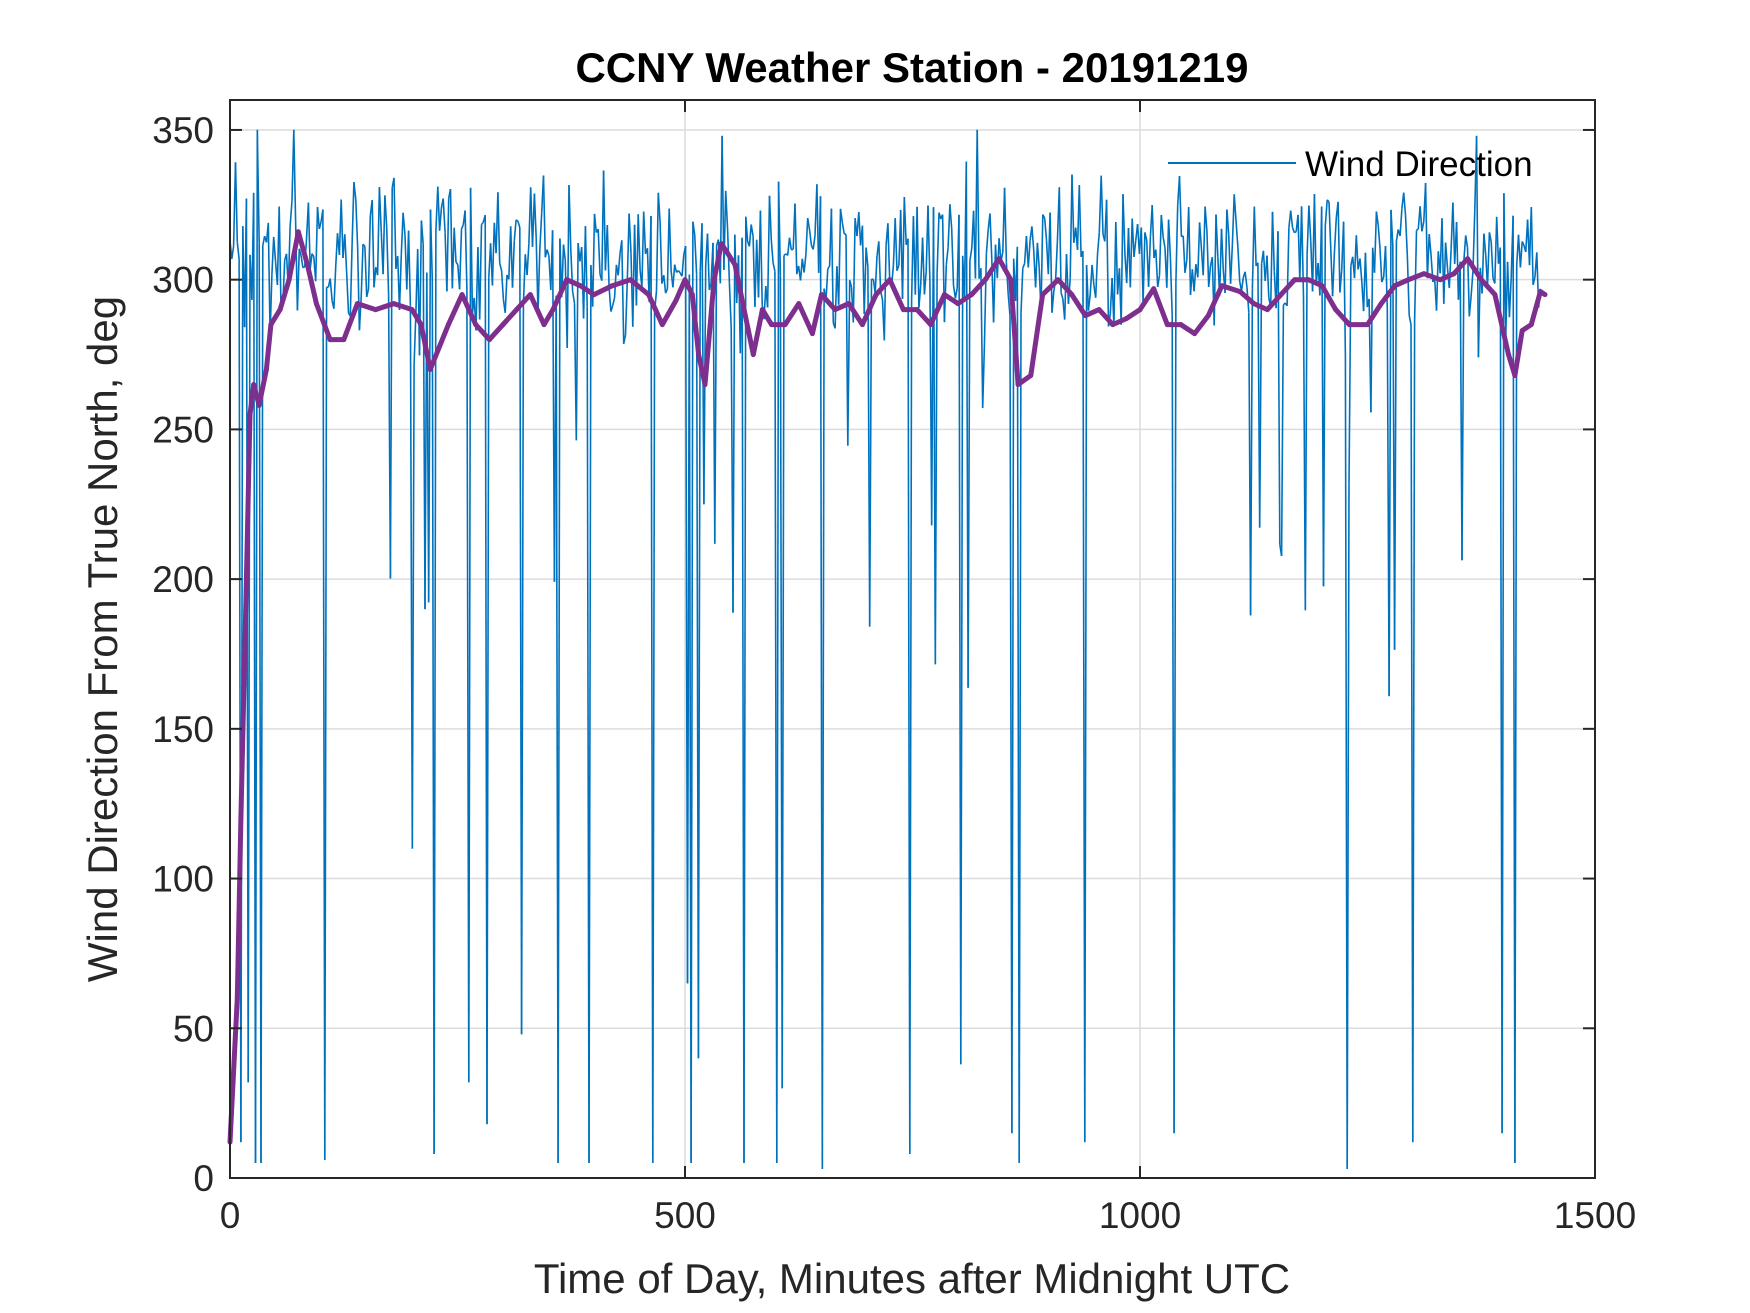  What do you see at coordinates (685, 1215) in the screenshot?
I see `x-tick-label: 500` at bounding box center [685, 1215].